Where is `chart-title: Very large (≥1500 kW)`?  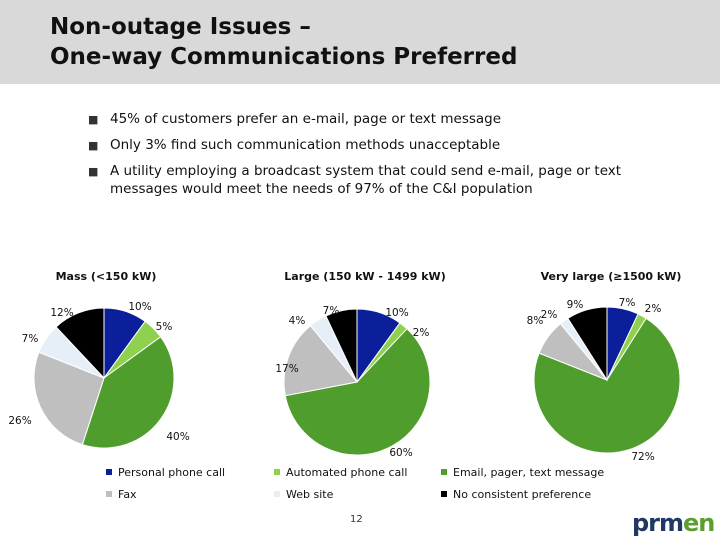
chart-title: Very large (≥1500 kW) is located at coordinates (611, 276).